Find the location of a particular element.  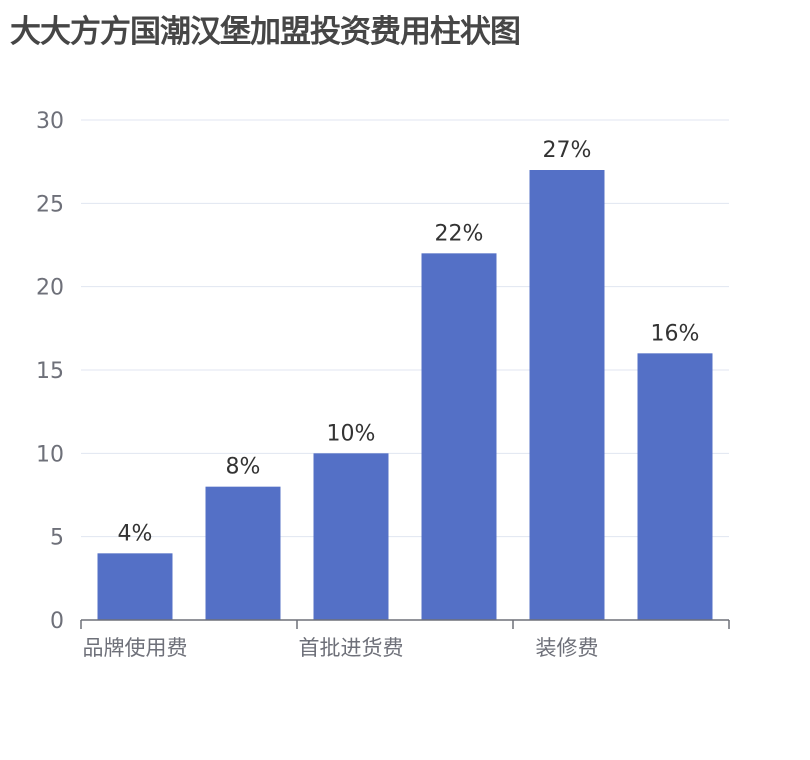

y-tick-label: 25 is located at coordinates (50, 204).